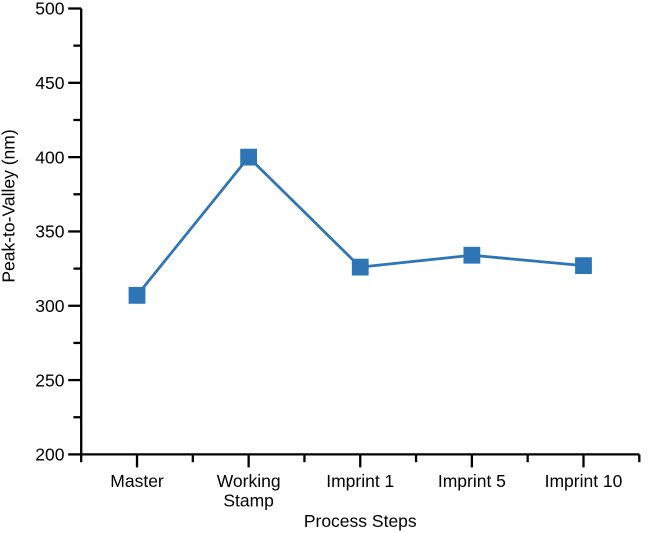 This screenshot has width=650, height=533. Describe the element at coordinates (360, 461) in the screenshot. I see `x-axis-ticks` at that location.